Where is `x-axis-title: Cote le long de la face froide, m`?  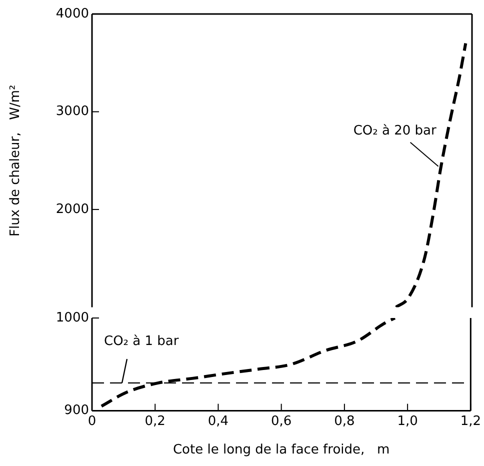
x-axis-title: Cote le long de la face froide, m is located at coordinates (281, 450).